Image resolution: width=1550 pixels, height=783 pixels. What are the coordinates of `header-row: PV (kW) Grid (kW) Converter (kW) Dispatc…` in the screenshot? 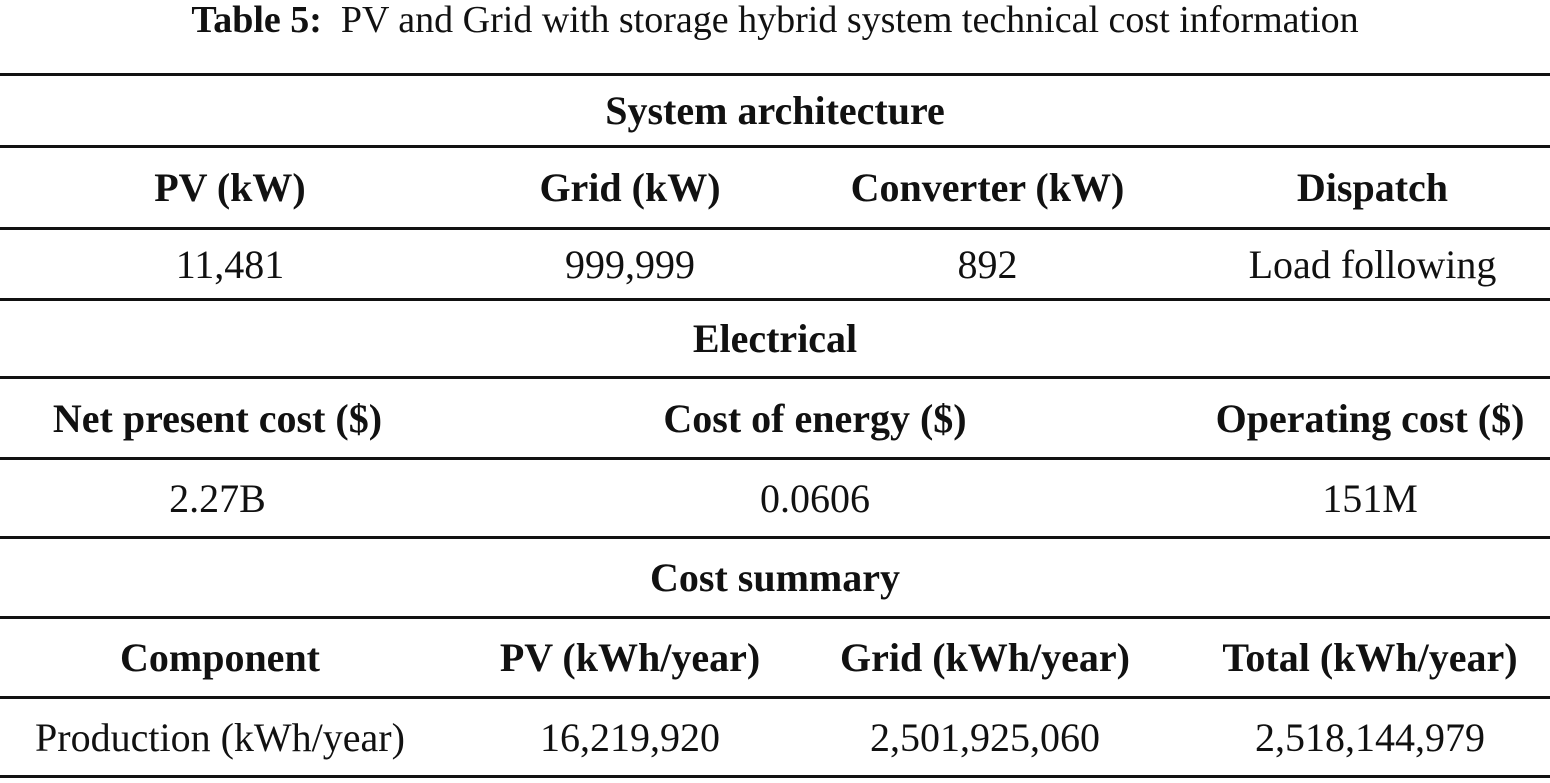 It's located at (775, 187).